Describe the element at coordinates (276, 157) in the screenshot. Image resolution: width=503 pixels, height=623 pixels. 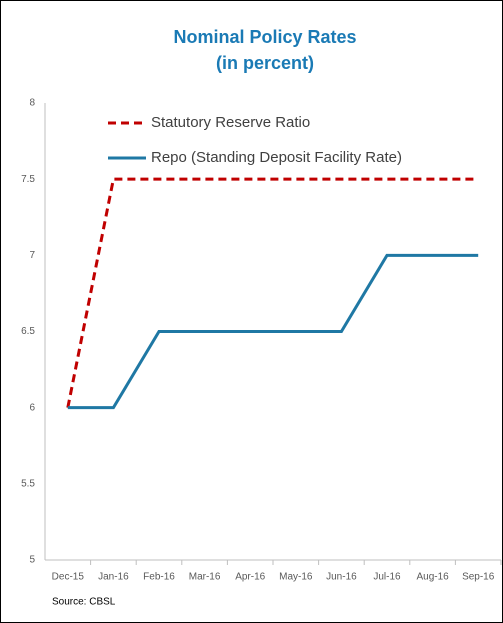
I see `legend-label: Repo (Standing Deposit Facility Rate)` at that location.